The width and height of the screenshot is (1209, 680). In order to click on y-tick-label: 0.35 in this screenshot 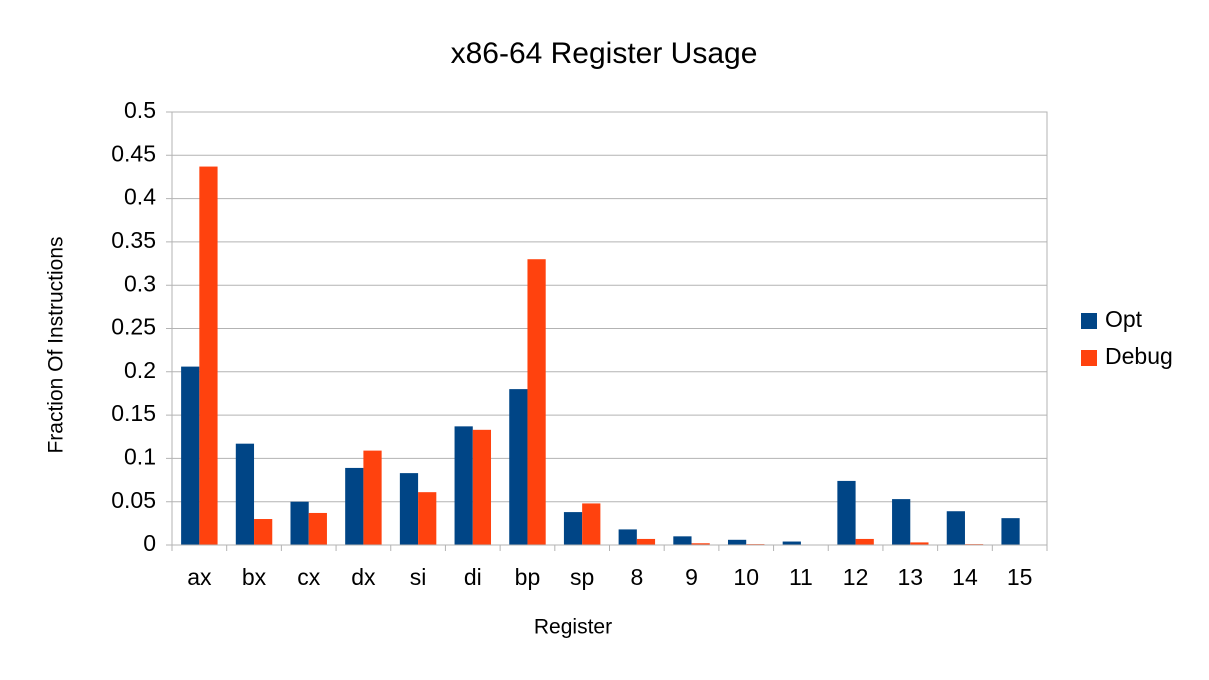, I will do `click(133, 240)`.